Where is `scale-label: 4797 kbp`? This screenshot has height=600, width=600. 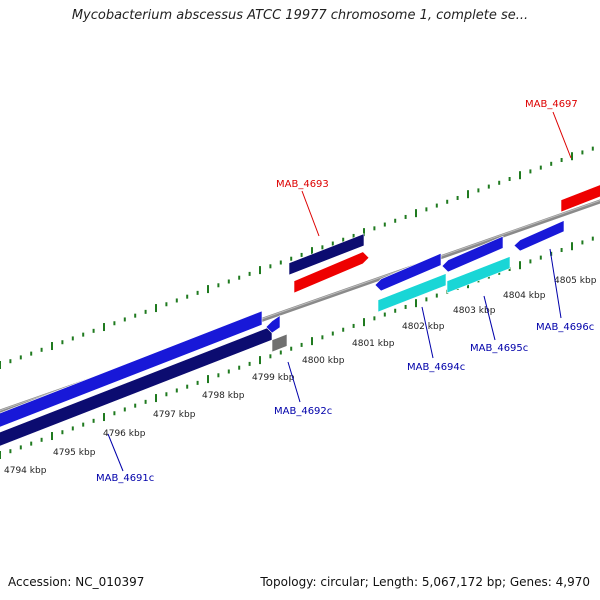 scale-label: 4797 kbp is located at coordinates (174, 415).